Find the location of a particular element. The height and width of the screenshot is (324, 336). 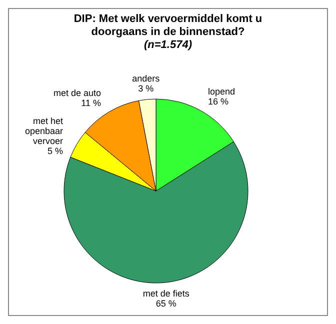

slice-label: lopend is located at coordinates (222, 91).